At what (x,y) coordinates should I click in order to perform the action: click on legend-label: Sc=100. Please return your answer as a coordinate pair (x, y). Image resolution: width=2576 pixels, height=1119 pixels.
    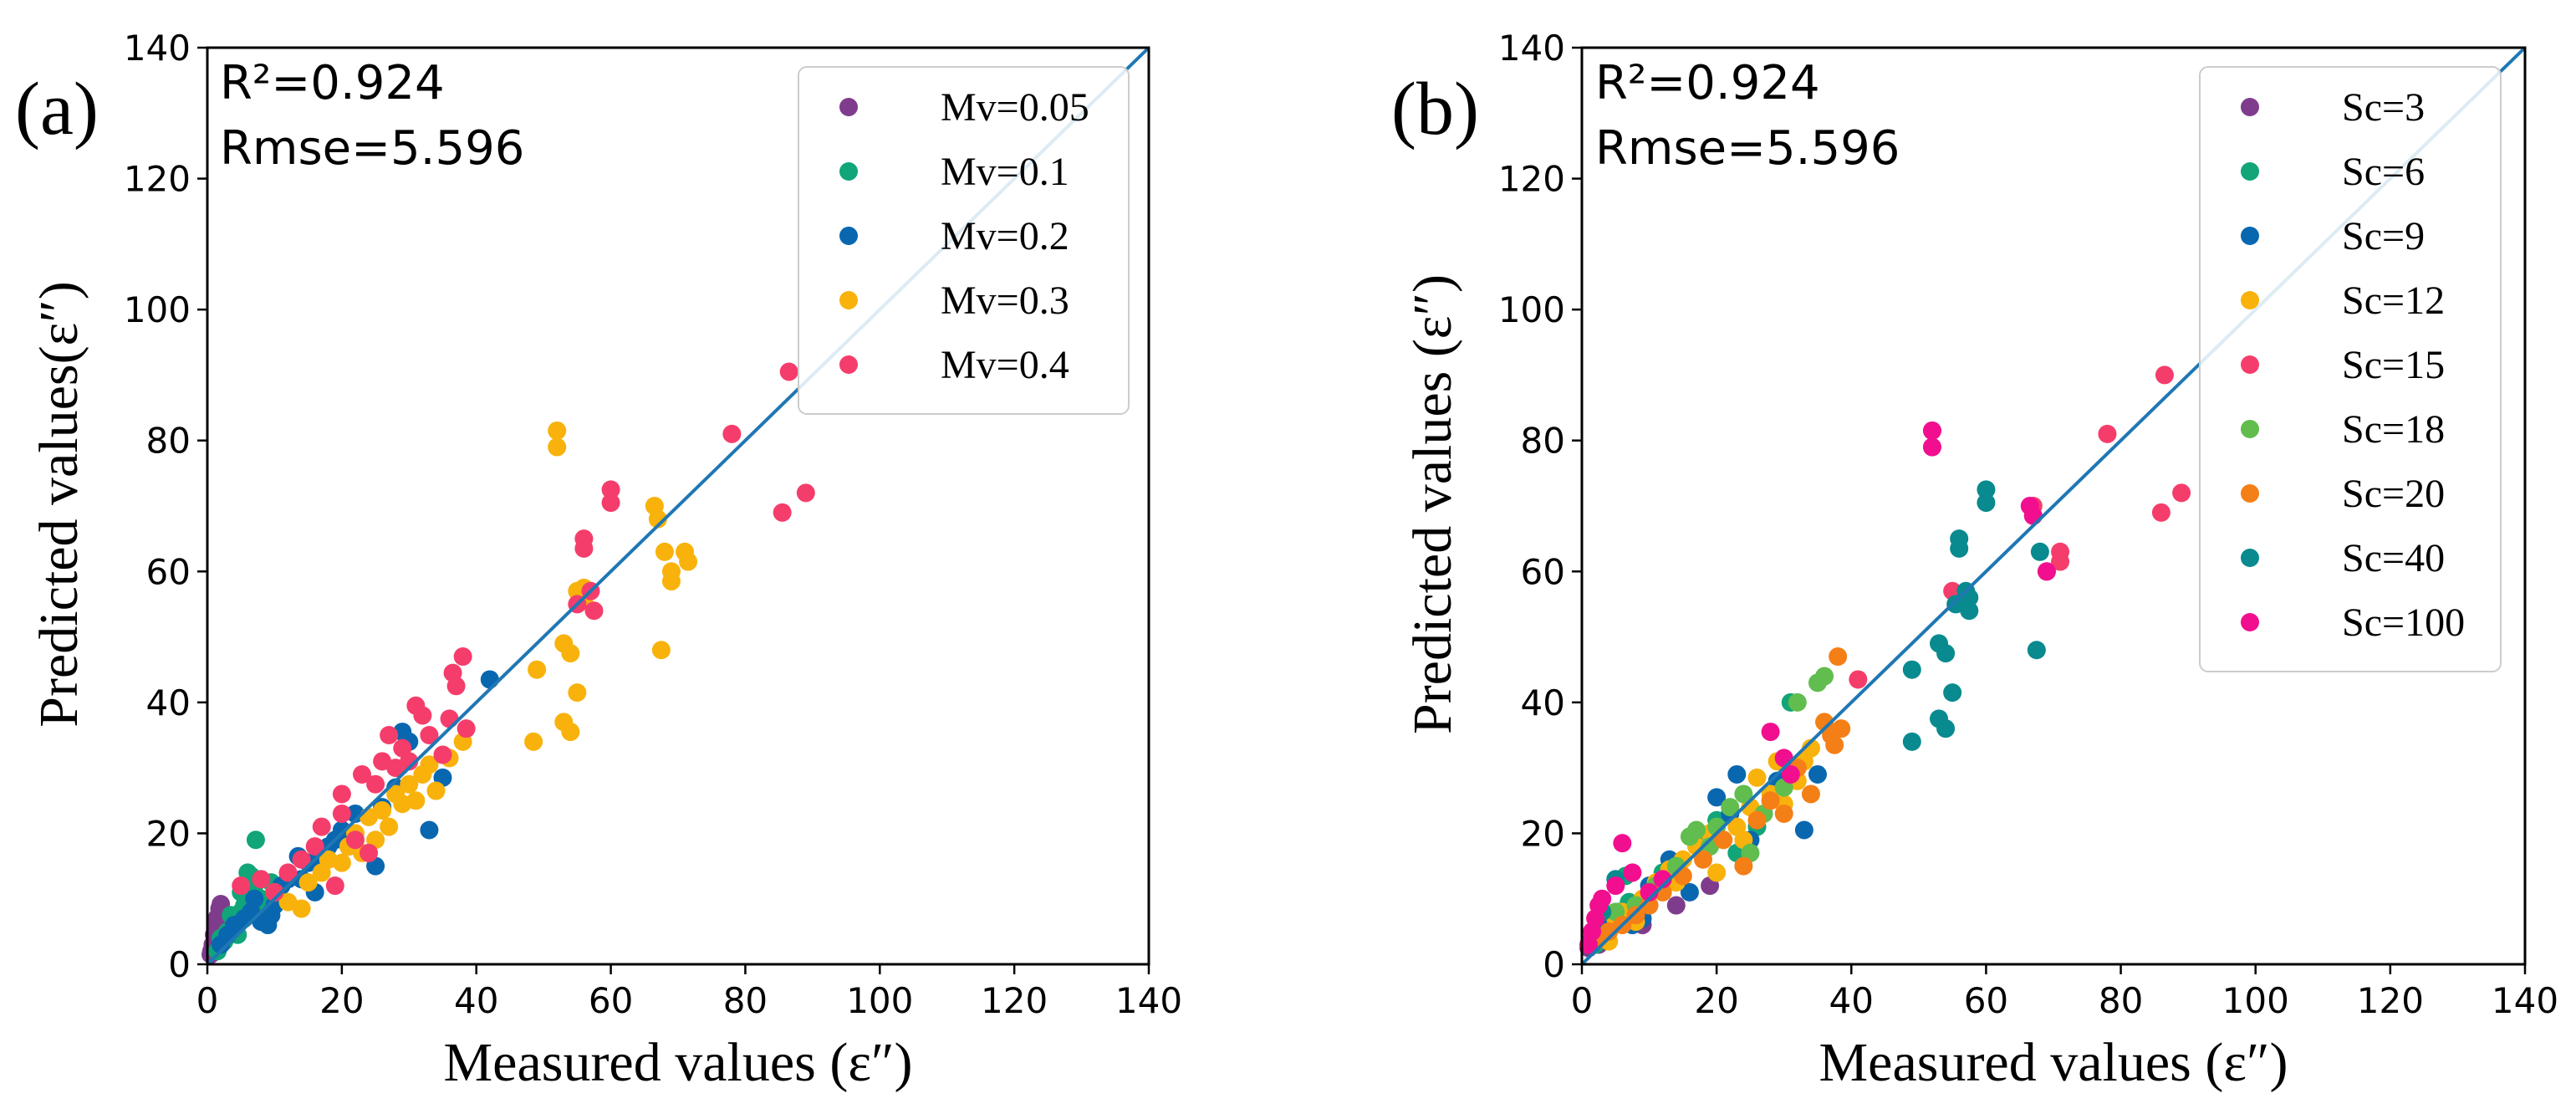
    Looking at the image, I should click on (2403, 622).